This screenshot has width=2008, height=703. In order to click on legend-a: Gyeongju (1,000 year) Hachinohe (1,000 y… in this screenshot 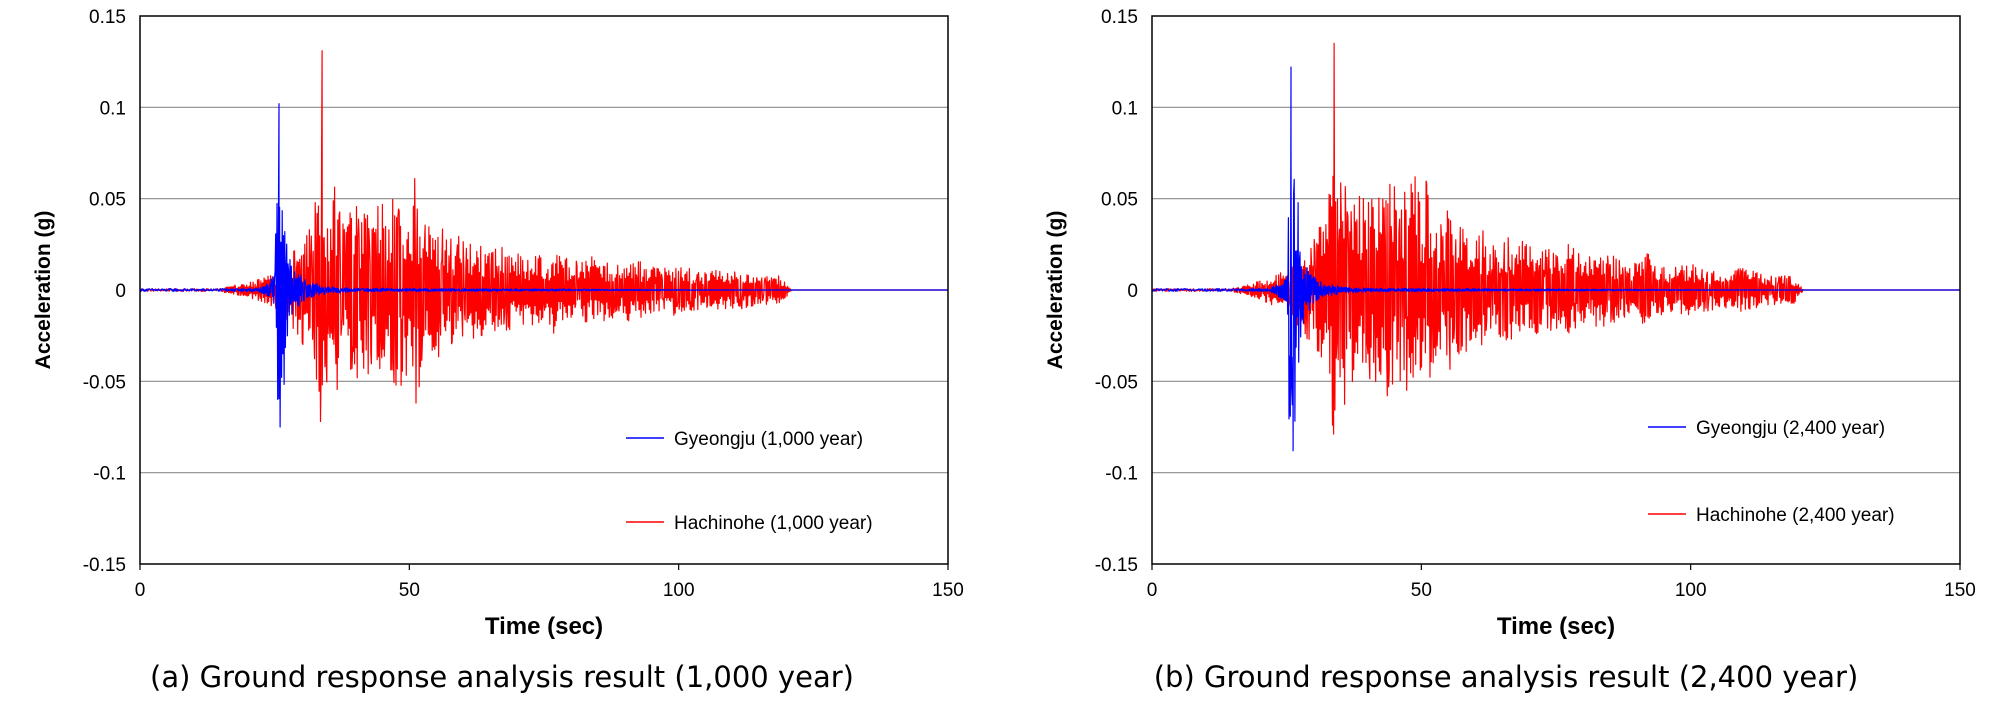, I will do `click(749, 481)`.